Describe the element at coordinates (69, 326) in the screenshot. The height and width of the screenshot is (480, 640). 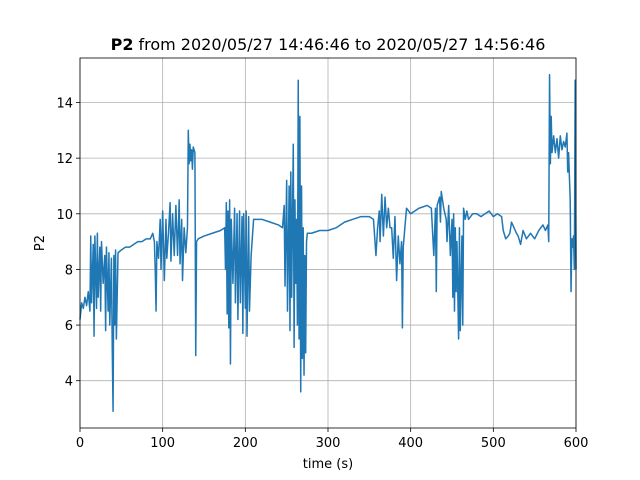
I see `y-tick-label: 6` at that location.